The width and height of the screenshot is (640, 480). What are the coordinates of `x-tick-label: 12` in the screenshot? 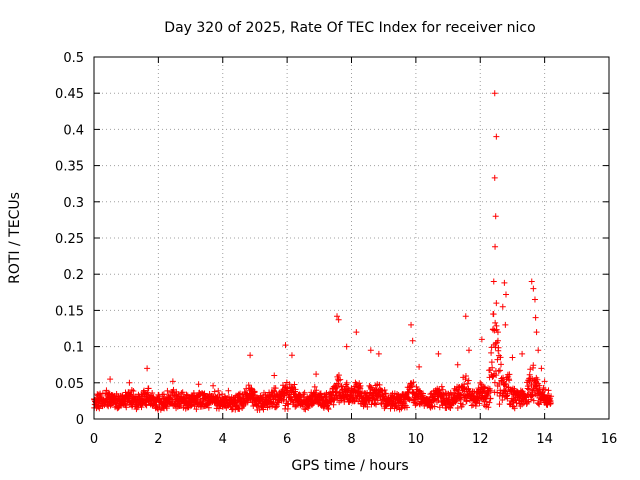 It's located at (480, 439).